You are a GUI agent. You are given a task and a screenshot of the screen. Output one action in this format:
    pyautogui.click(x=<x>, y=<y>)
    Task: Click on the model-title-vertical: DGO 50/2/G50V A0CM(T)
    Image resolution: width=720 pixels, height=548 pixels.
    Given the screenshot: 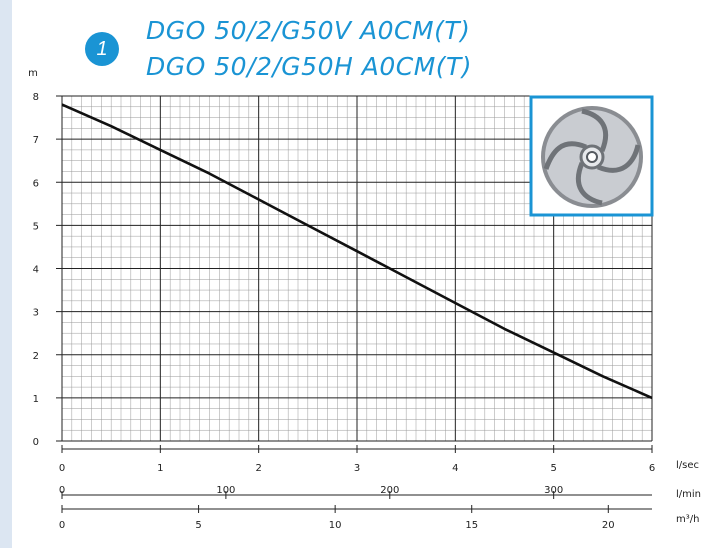 What is the action you would take?
    pyautogui.click(x=308, y=30)
    